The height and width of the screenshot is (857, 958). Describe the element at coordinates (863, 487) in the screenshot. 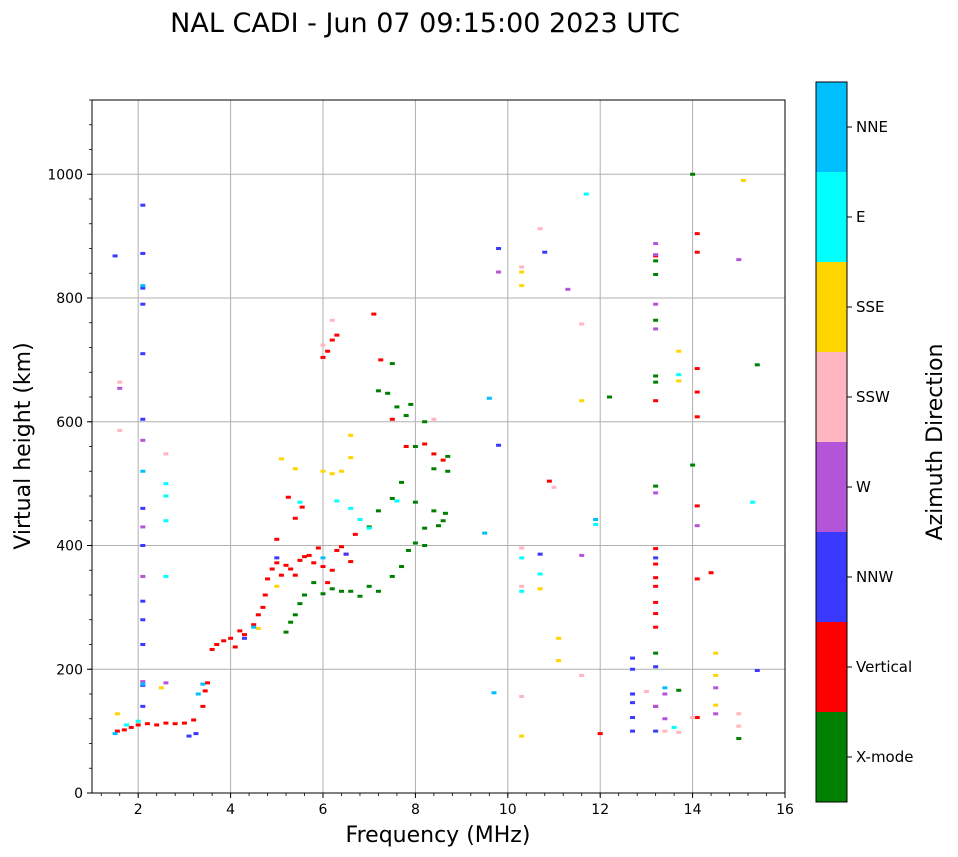

I see `colorbar-tick-label: W` at that location.